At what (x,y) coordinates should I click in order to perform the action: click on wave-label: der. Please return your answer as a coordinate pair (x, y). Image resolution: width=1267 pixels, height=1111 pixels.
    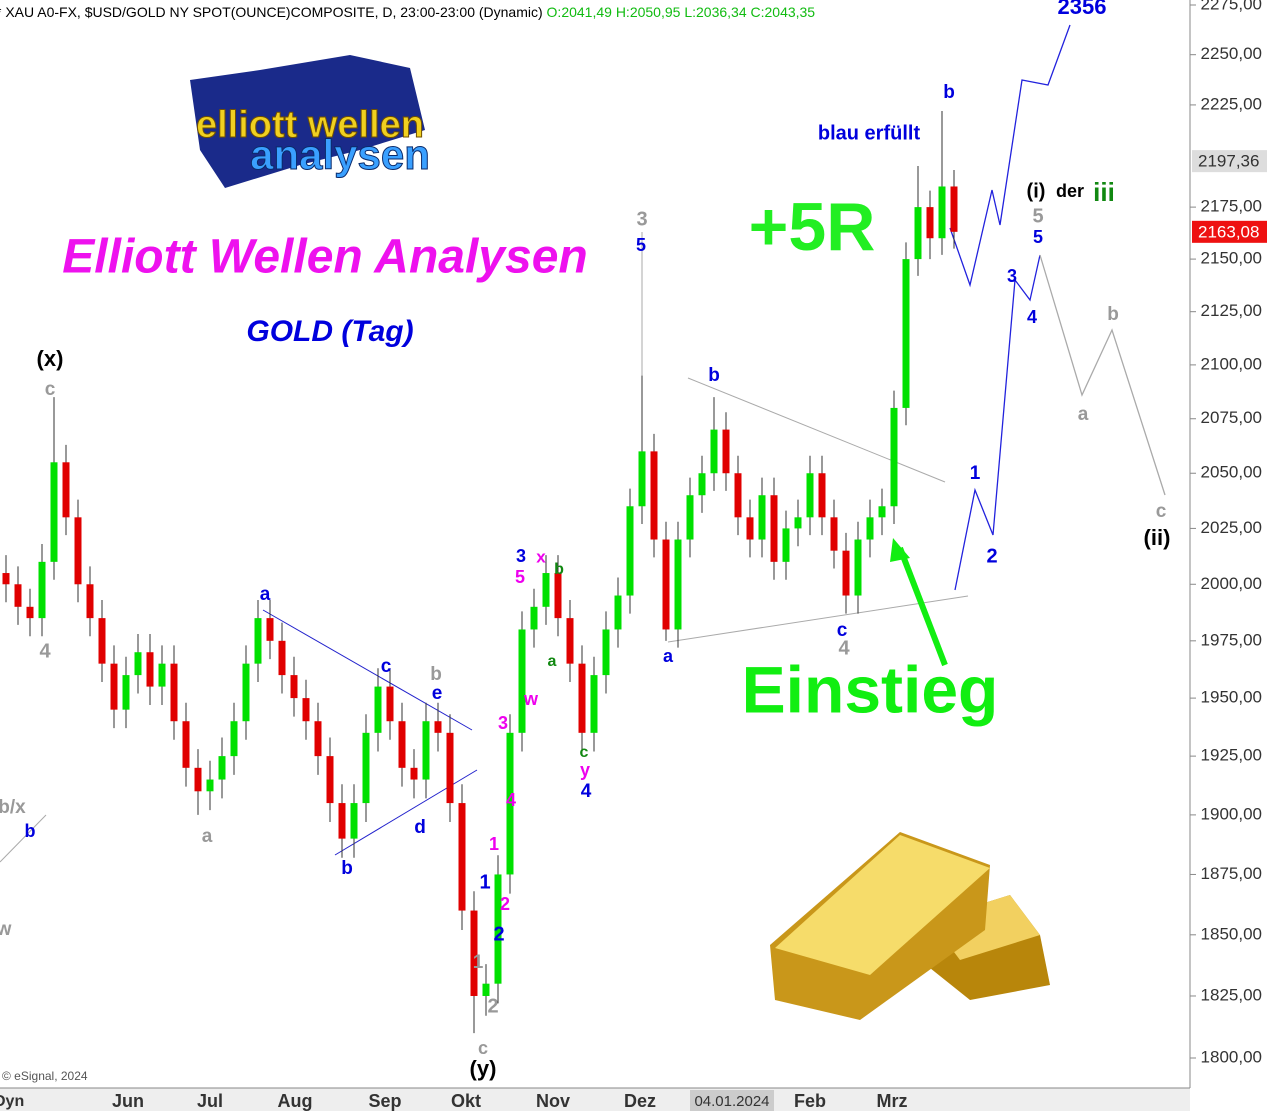
    Looking at the image, I should click on (1070, 191).